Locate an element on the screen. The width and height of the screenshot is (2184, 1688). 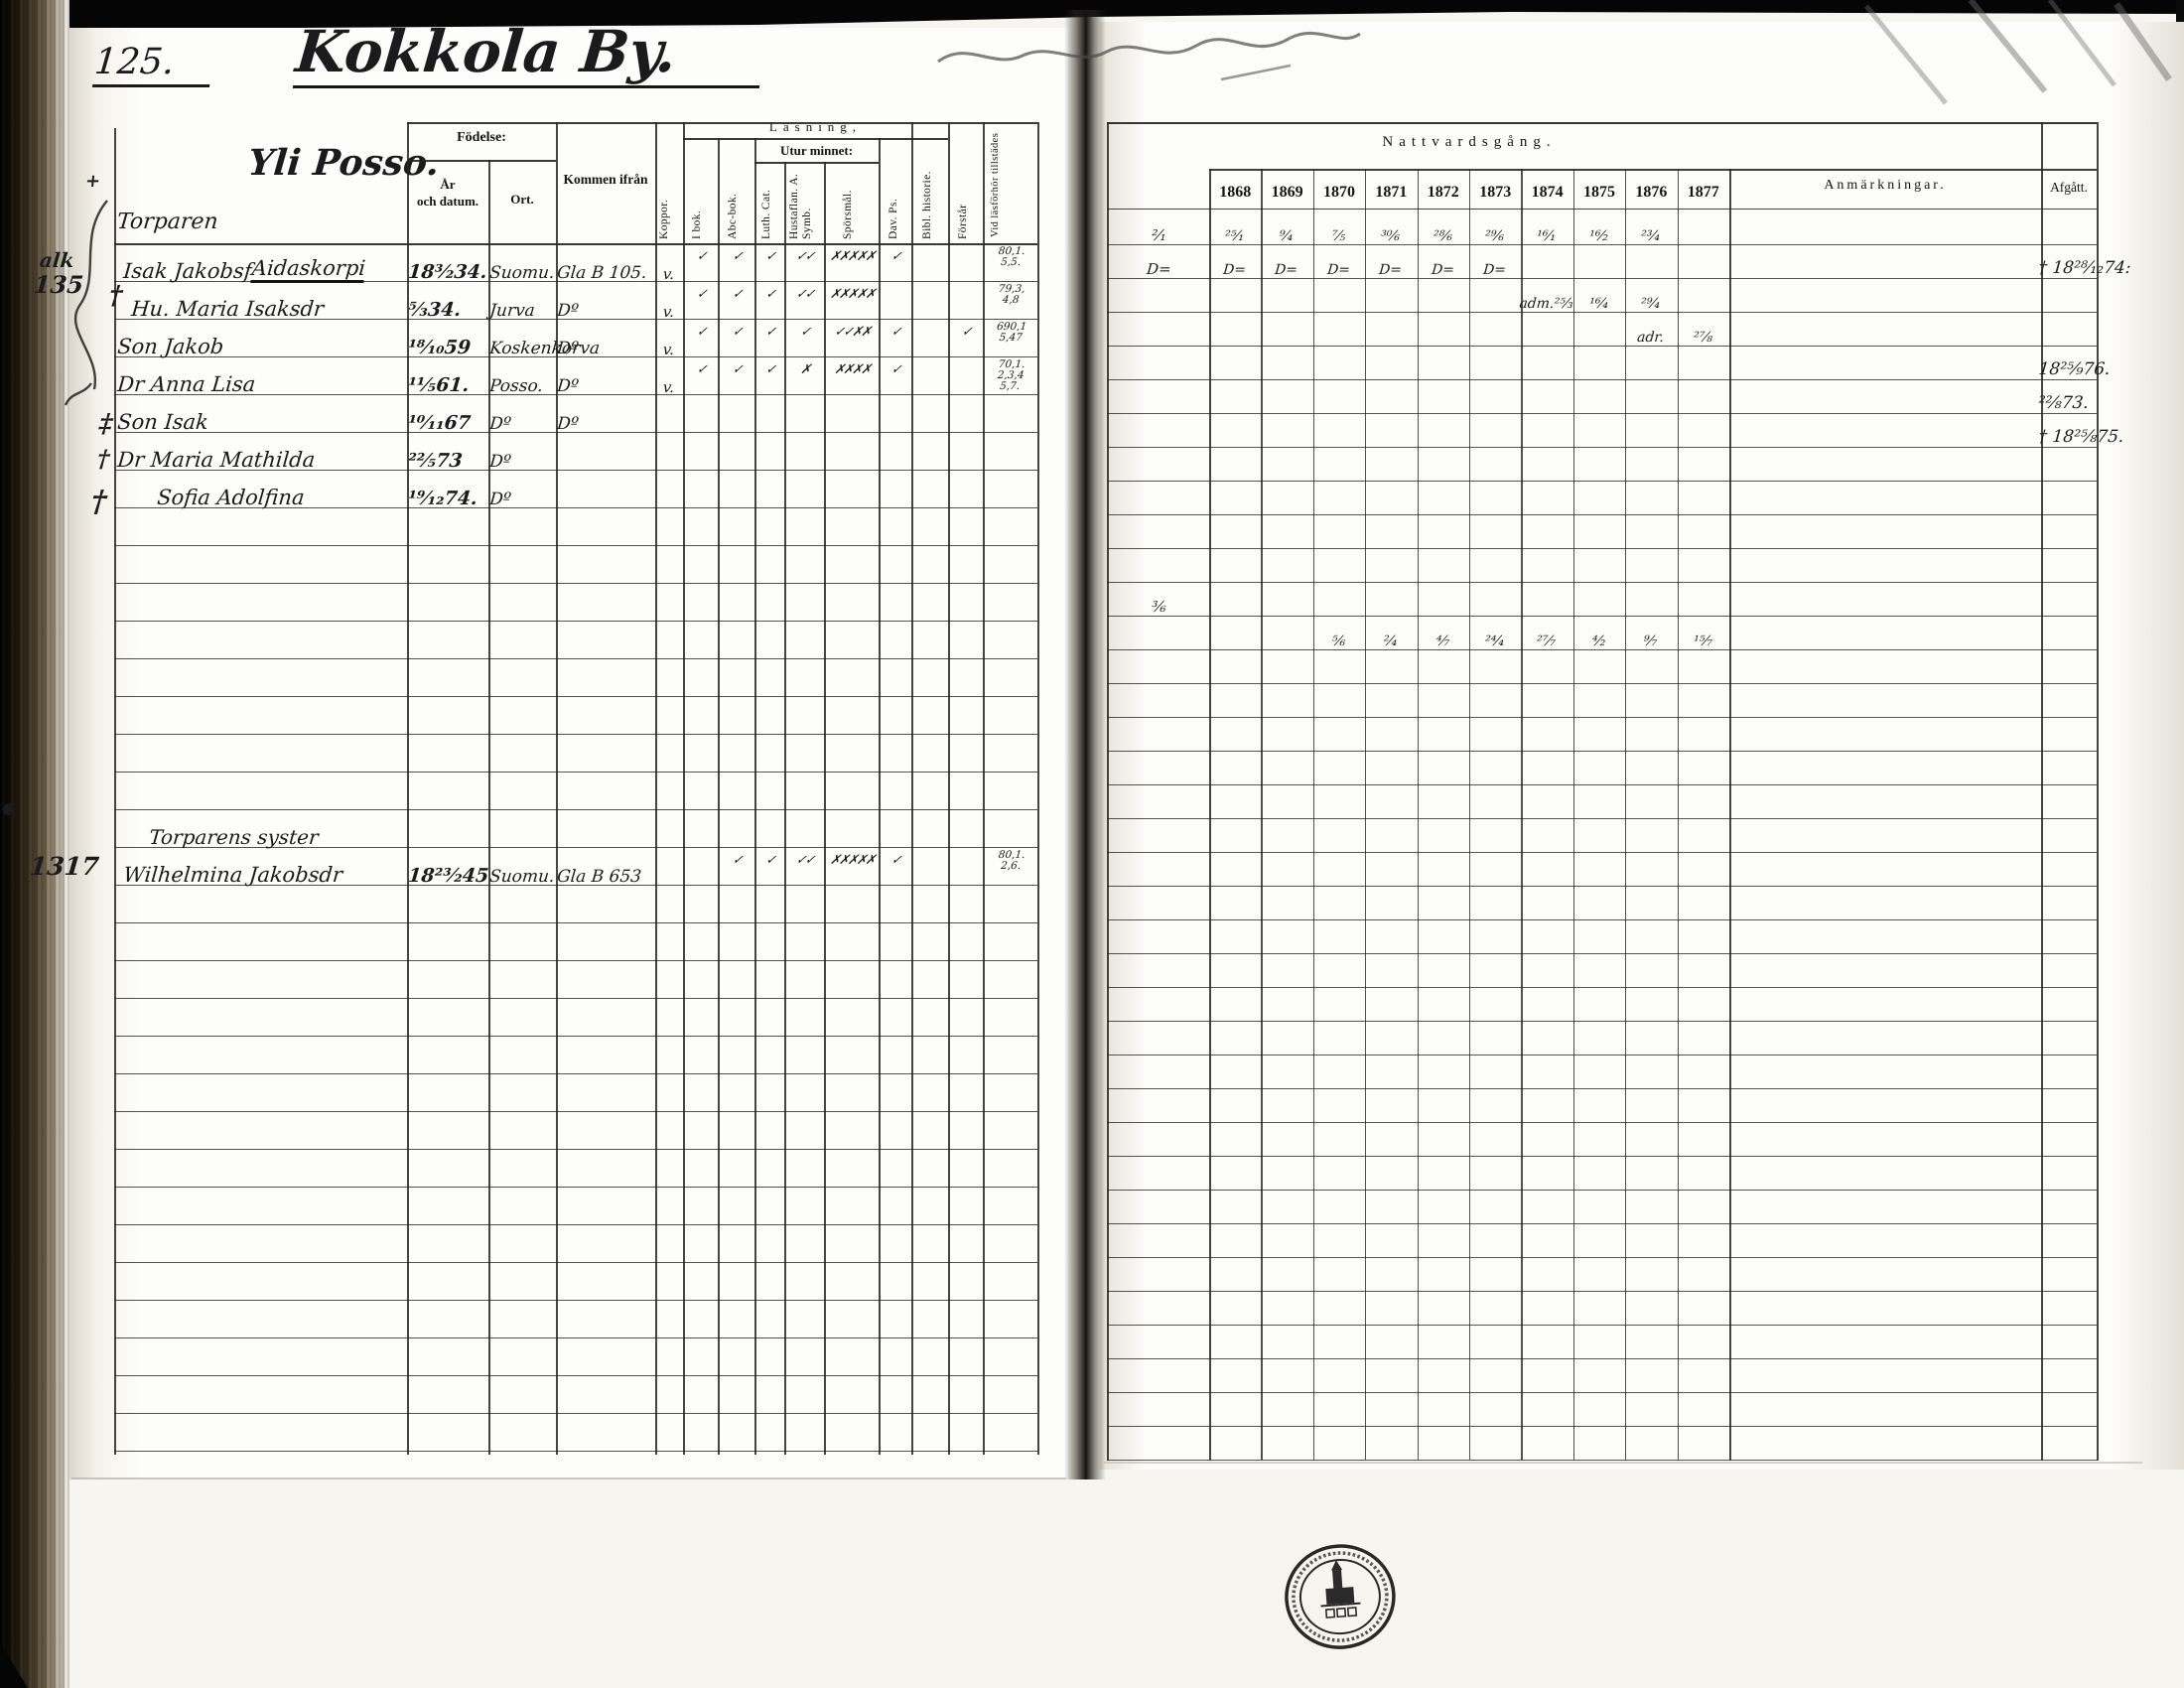
margin-annotation: † is located at coordinates (115, 296).